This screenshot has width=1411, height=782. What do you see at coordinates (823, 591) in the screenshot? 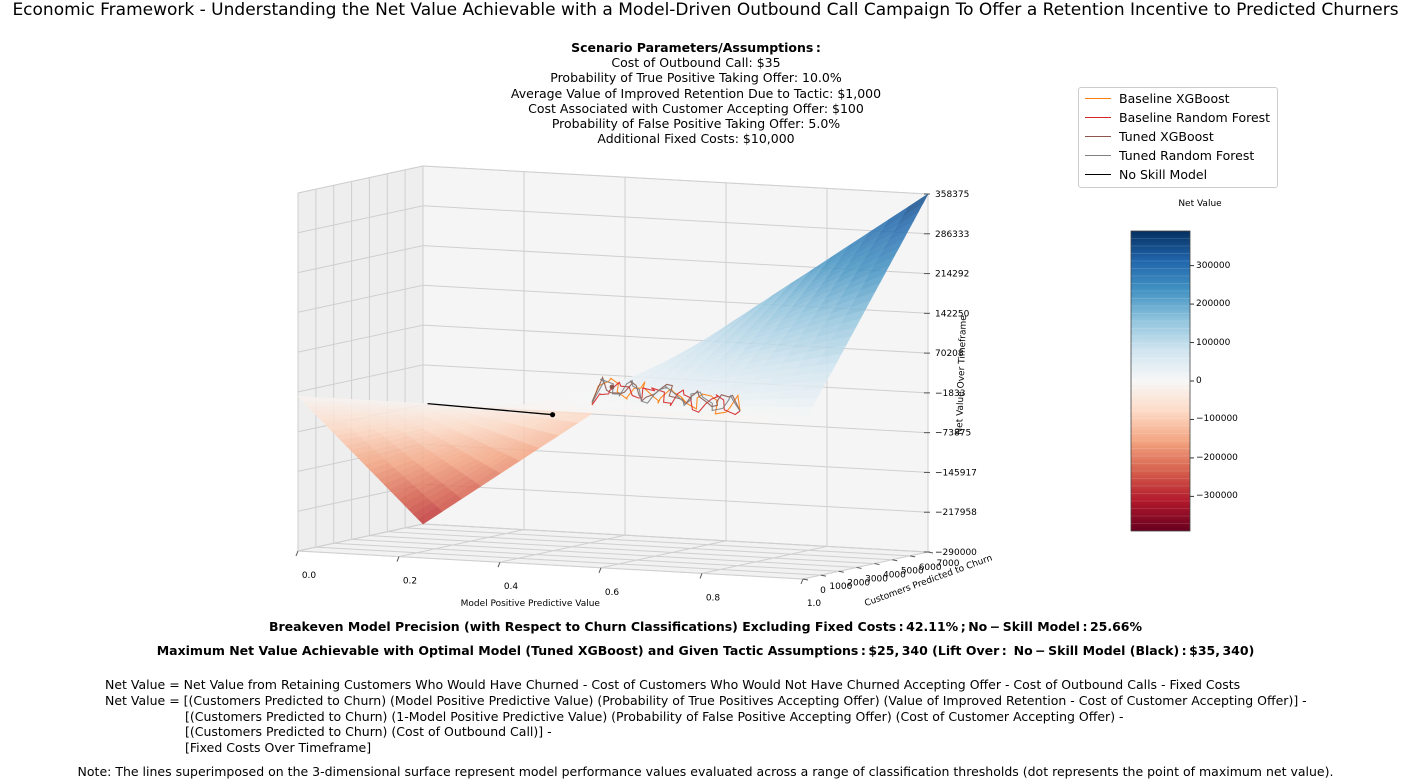
I see `y-tick-label: 0` at bounding box center [823, 591].